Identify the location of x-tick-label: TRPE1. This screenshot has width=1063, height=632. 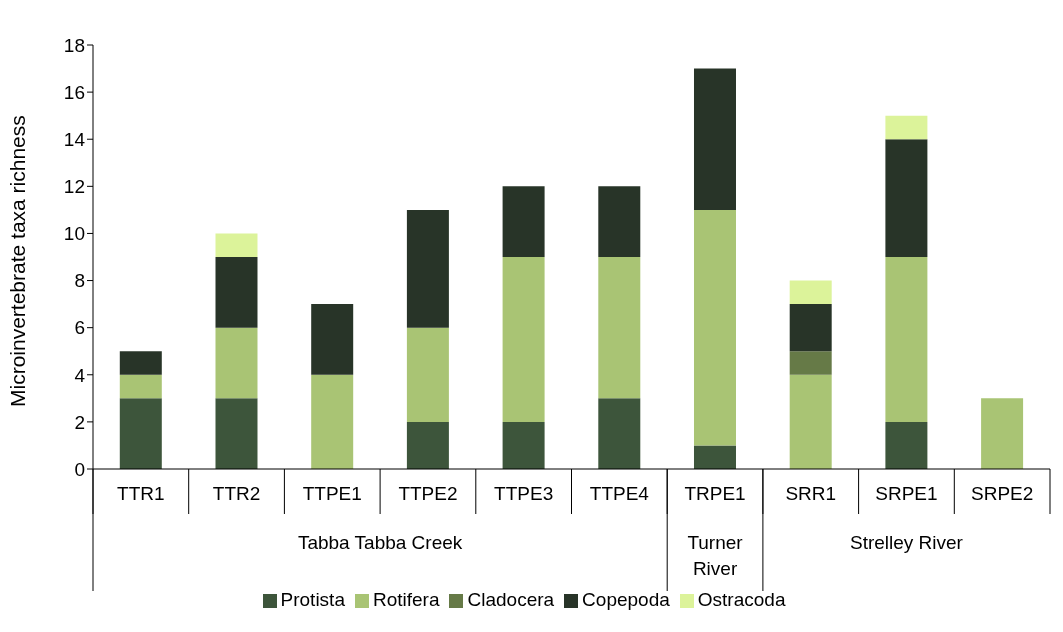
(715, 494).